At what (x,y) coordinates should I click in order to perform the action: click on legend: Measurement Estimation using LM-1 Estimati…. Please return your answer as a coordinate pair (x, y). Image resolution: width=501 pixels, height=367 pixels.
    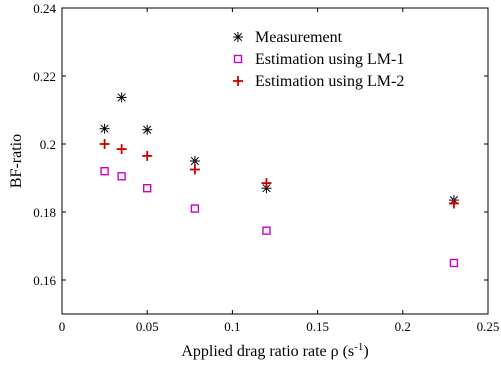
    Looking at the image, I should click on (318, 59).